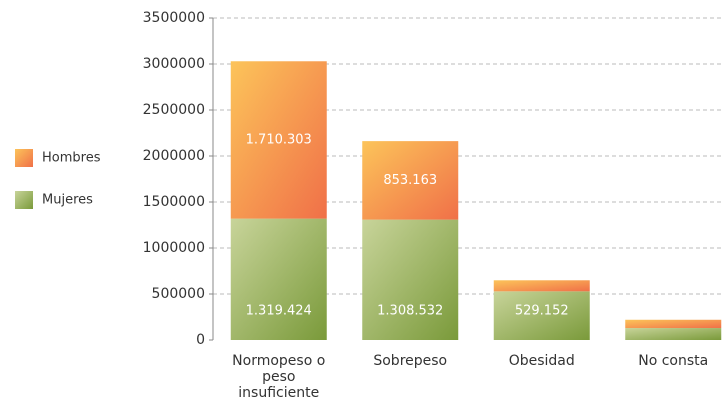 Image resolution: width=724 pixels, height=411 pixels. Describe the element at coordinates (279, 377) in the screenshot. I see `x-tick-label: Normopeso o peso insuficiente` at that location.